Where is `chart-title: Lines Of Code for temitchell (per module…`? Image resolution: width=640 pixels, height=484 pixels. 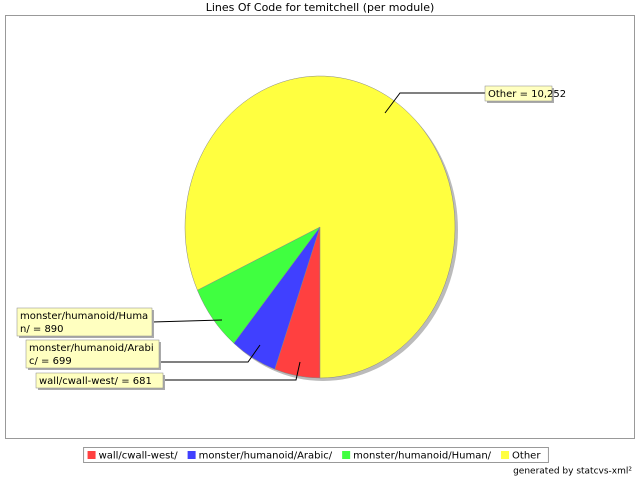 chart-title: Lines Of Code for temitchell (per module… is located at coordinates (320, 7).